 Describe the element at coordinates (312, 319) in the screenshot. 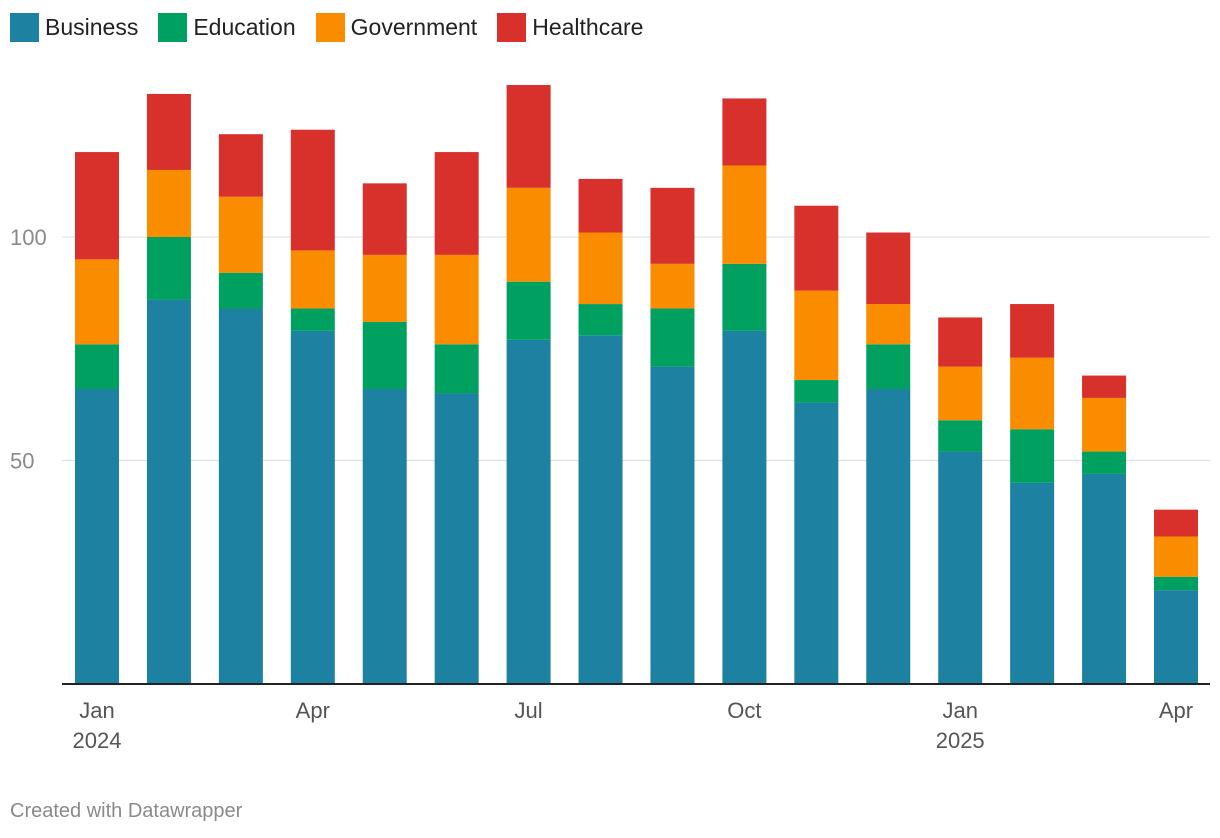

I see `bar-segment-education-apr-2024` at that location.